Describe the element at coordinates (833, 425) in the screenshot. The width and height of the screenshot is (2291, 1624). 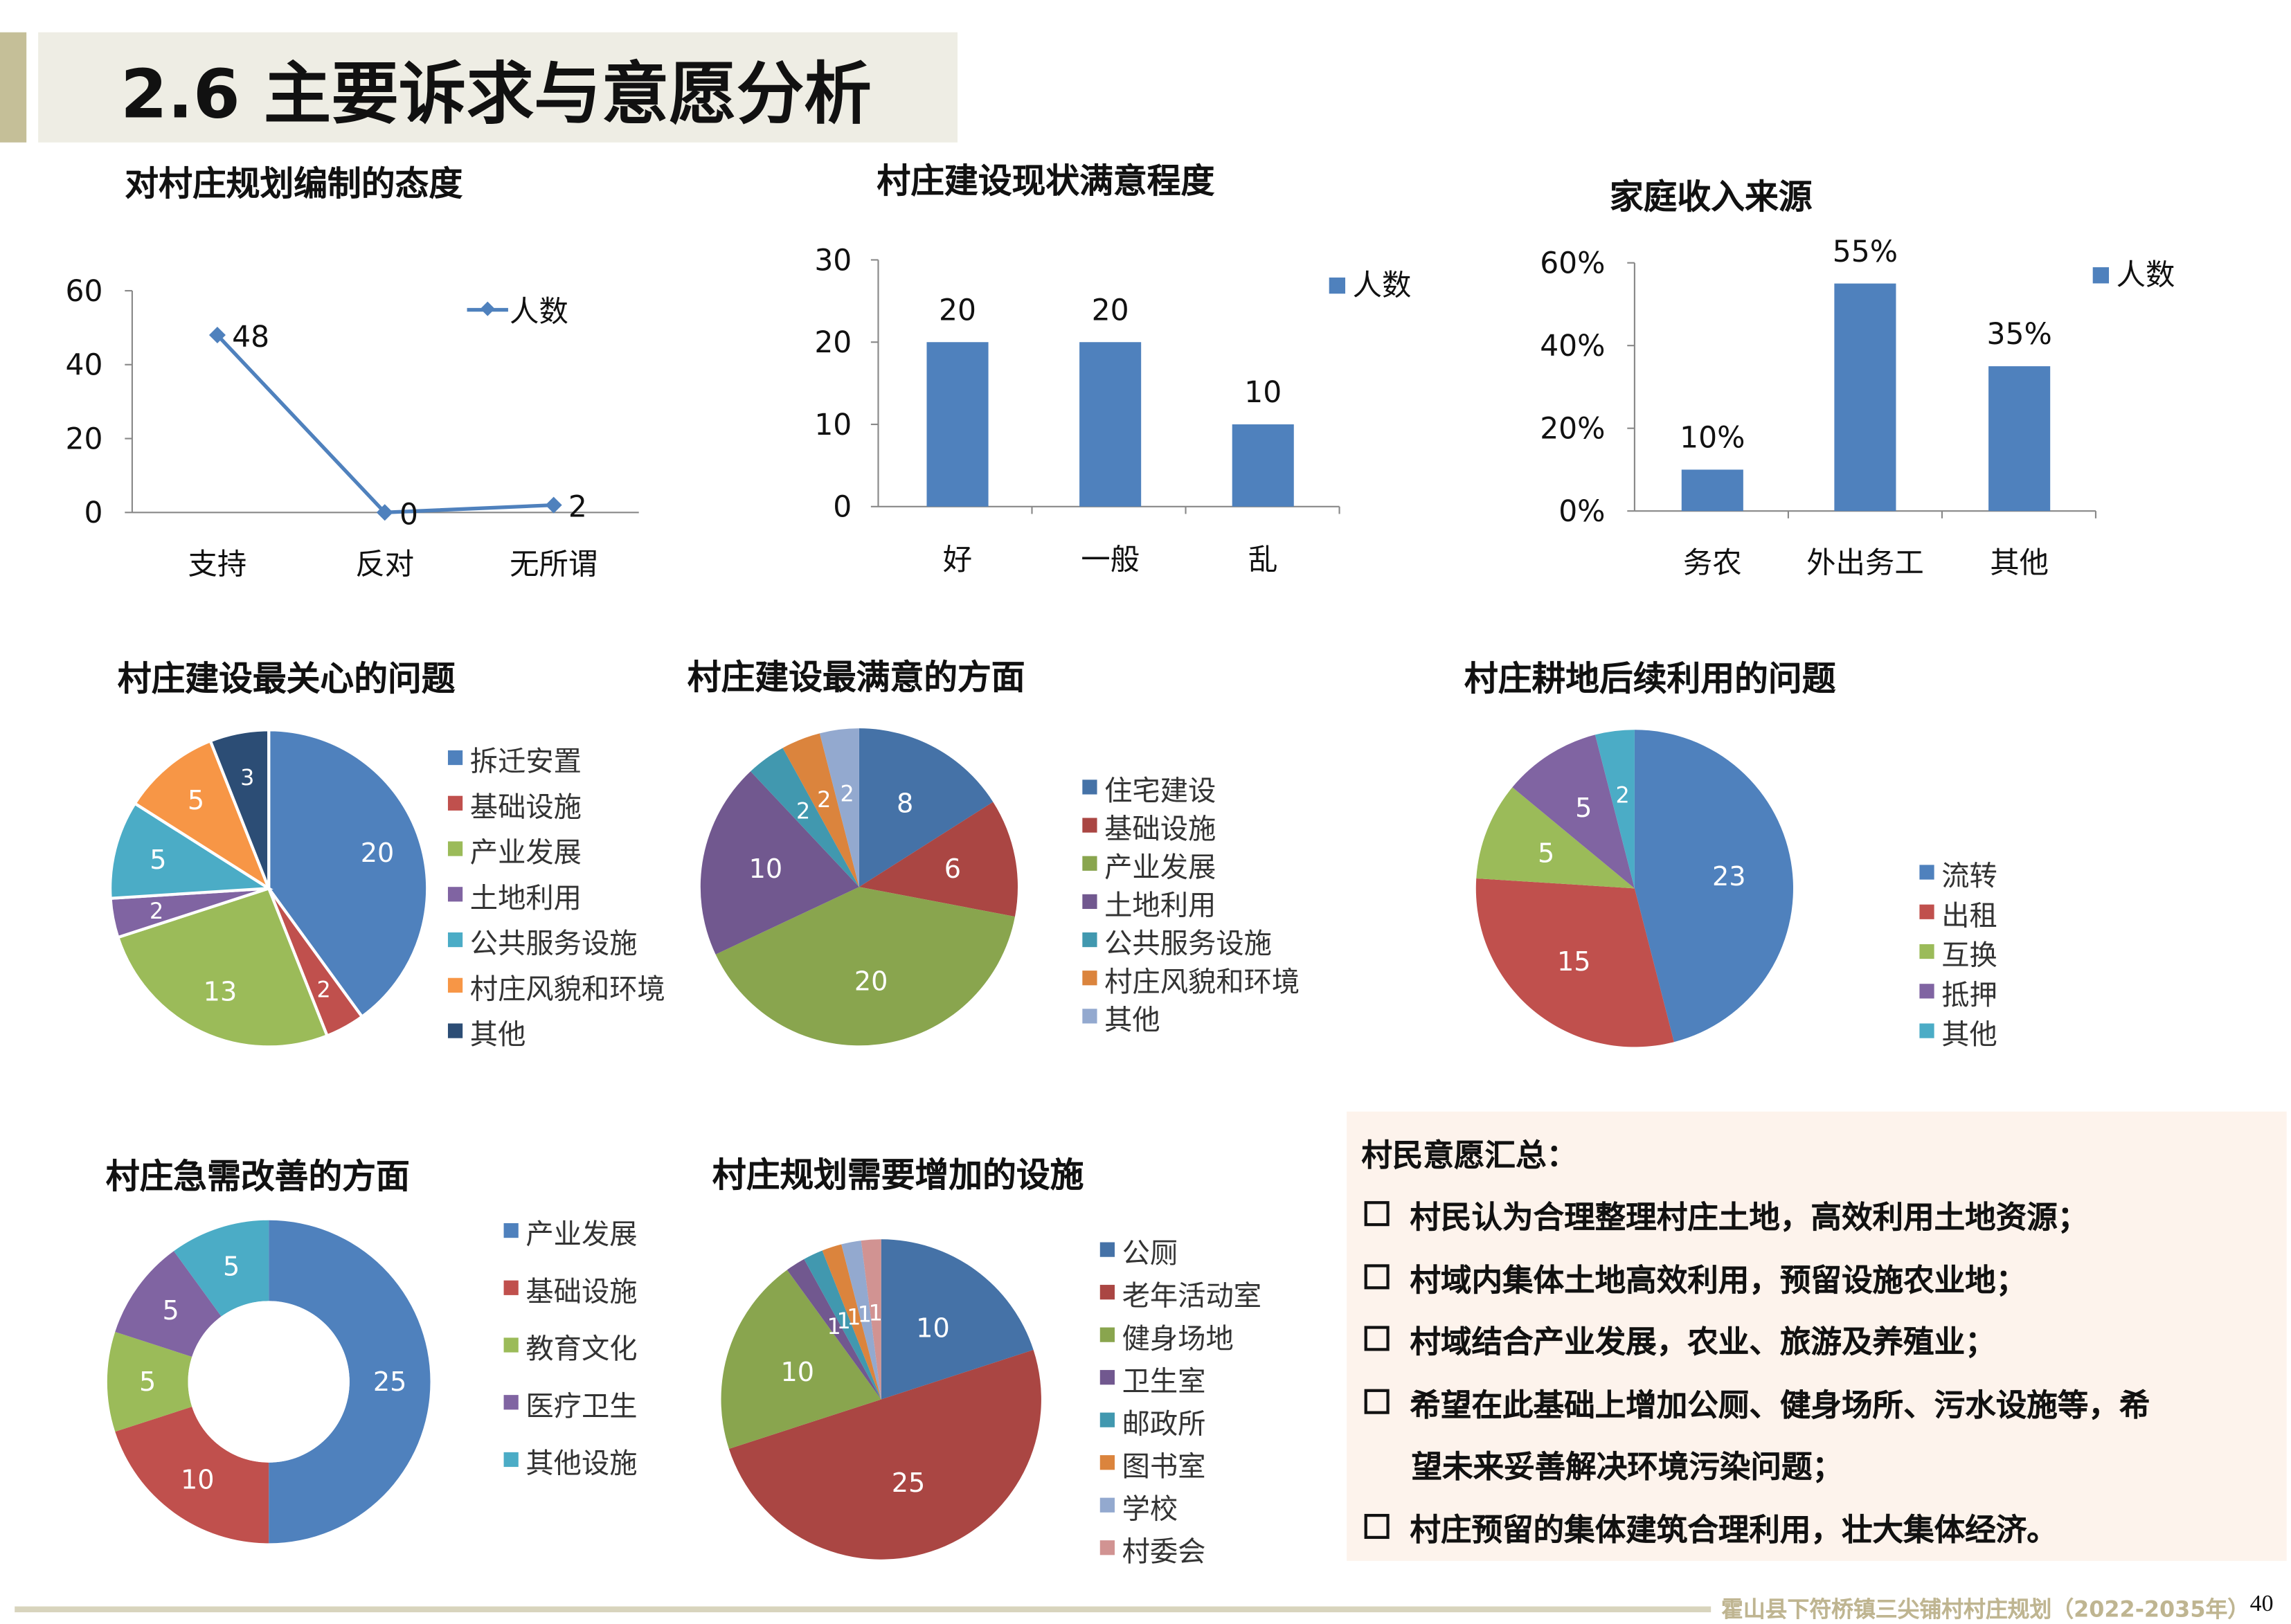
I see `y-tick-label: 10` at that location.